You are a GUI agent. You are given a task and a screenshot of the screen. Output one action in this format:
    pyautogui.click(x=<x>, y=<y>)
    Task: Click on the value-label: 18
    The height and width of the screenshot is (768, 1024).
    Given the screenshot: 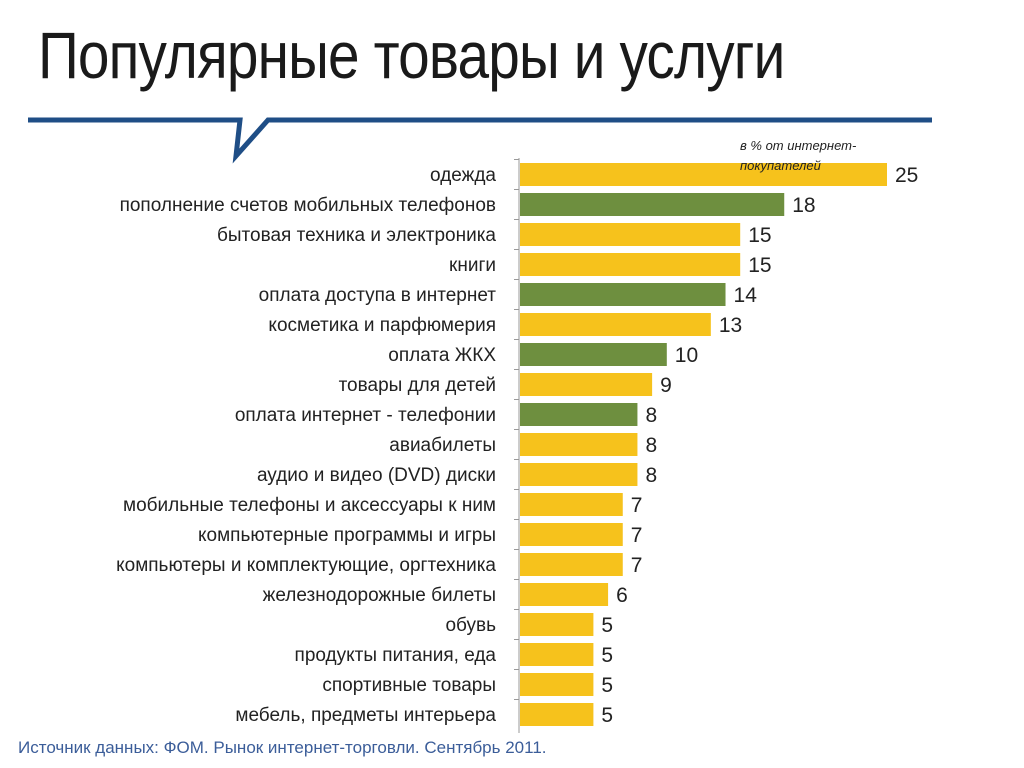 What is the action you would take?
    pyautogui.click(x=803, y=205)
    